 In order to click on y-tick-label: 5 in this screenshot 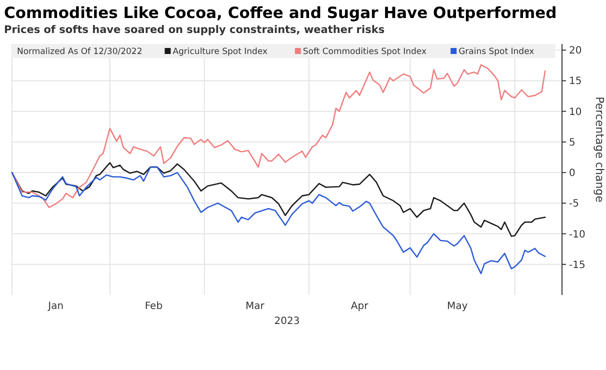, I will do `click(572, 142)`.